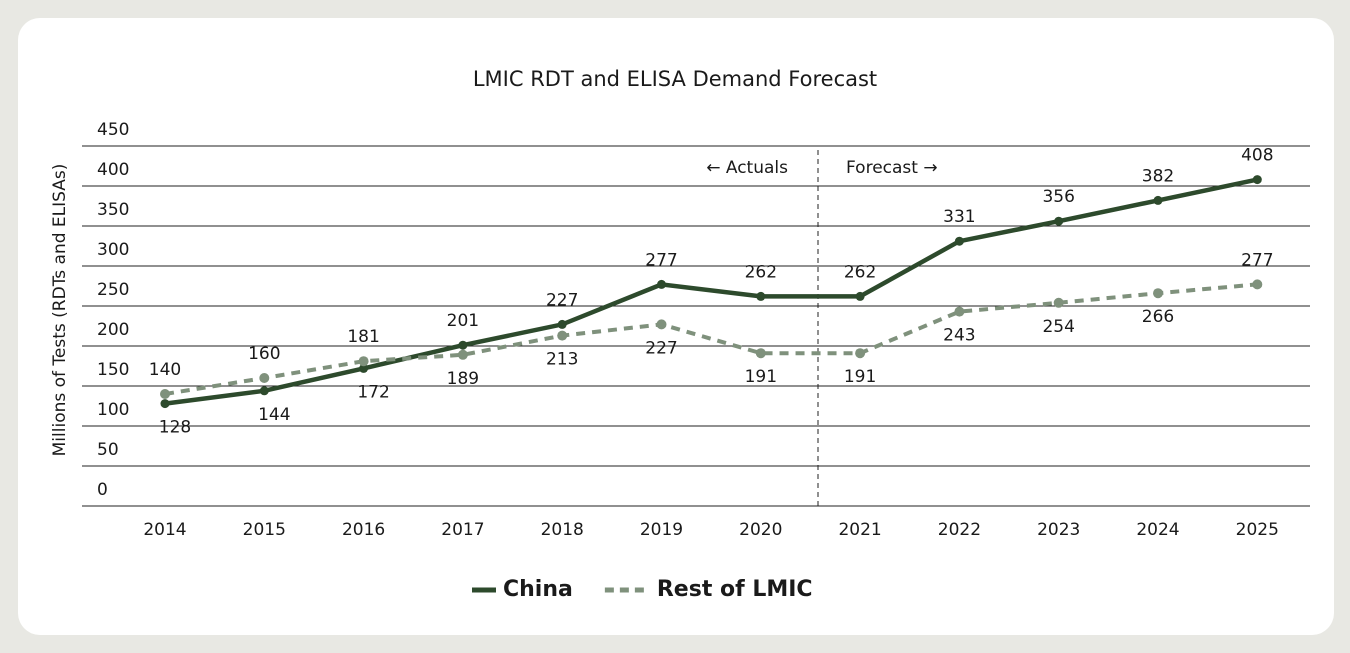  I want to click on legend-label: China, so click(538, 589).